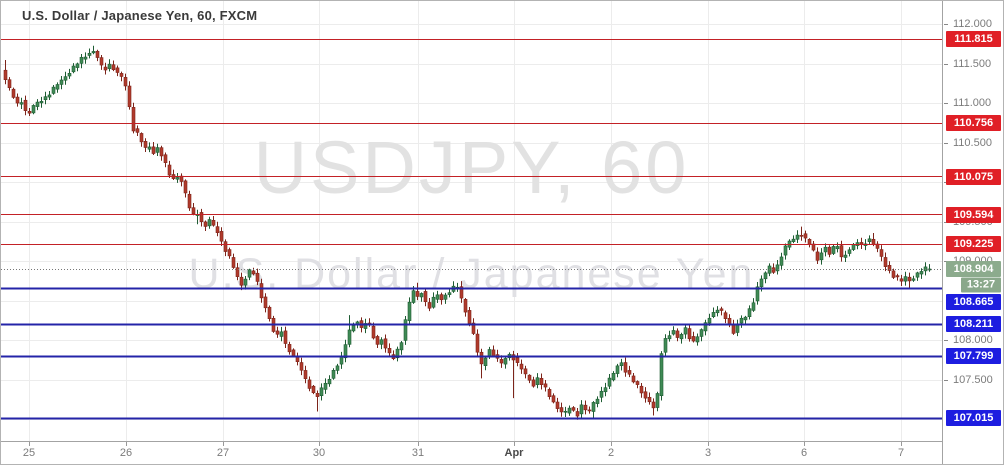 Image resolution: width=1004 pixels, height=465 pixels. What do you see at coordinates (472, 274) in the screenshot?
I see `svg-text: U.S. Dollar / Japanese Yen` at bounding box center [472, 274].